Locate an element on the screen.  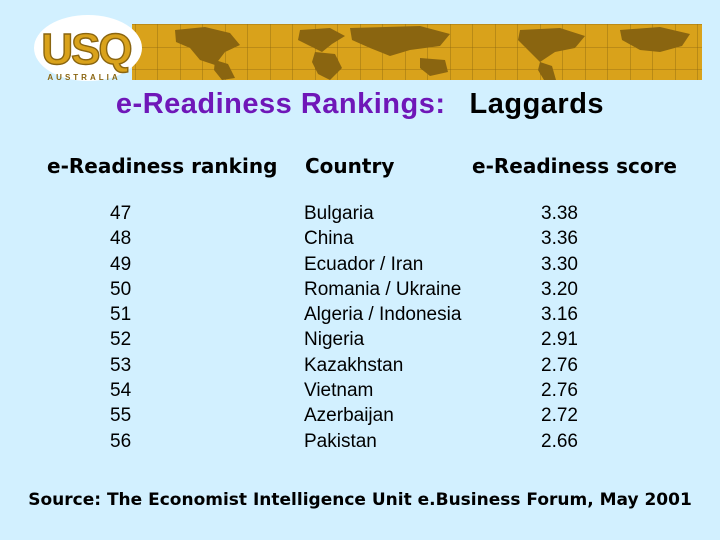
score-cell: 3.20 is located at coordinates (559, 289).